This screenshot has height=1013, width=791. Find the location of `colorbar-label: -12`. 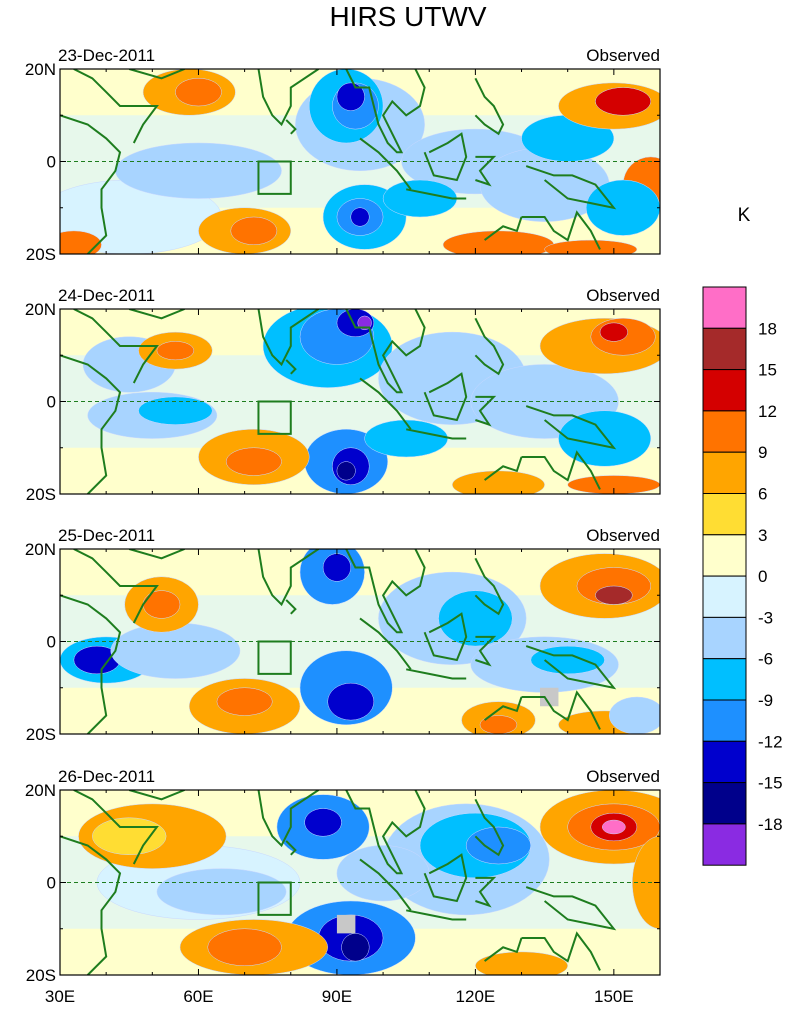

colorbar-label: -12 is located at coordinates (770, 741).